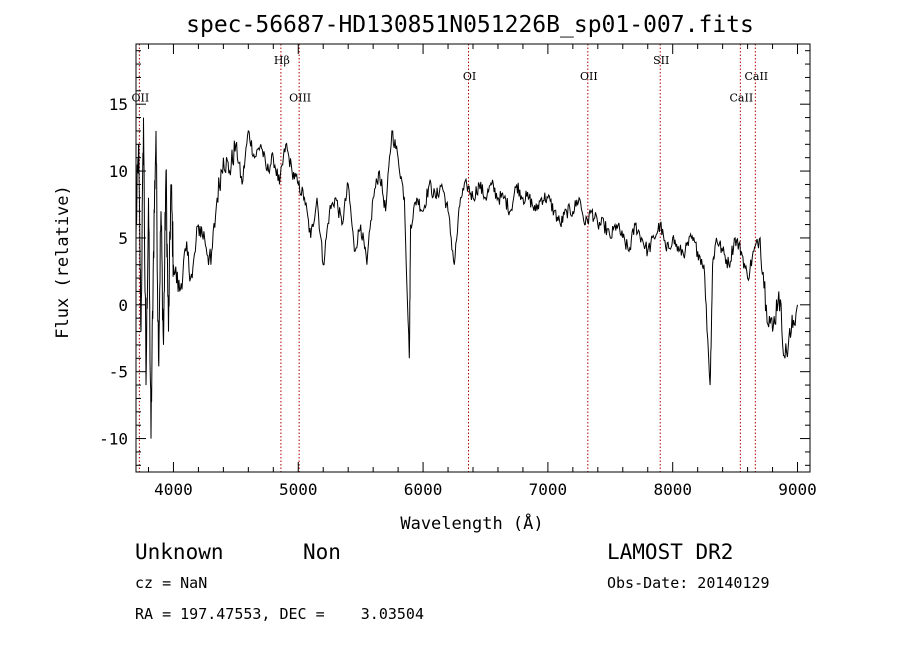 The image size is (900, 649). I want to click on marker-label: Hβ, so click(282, 60).